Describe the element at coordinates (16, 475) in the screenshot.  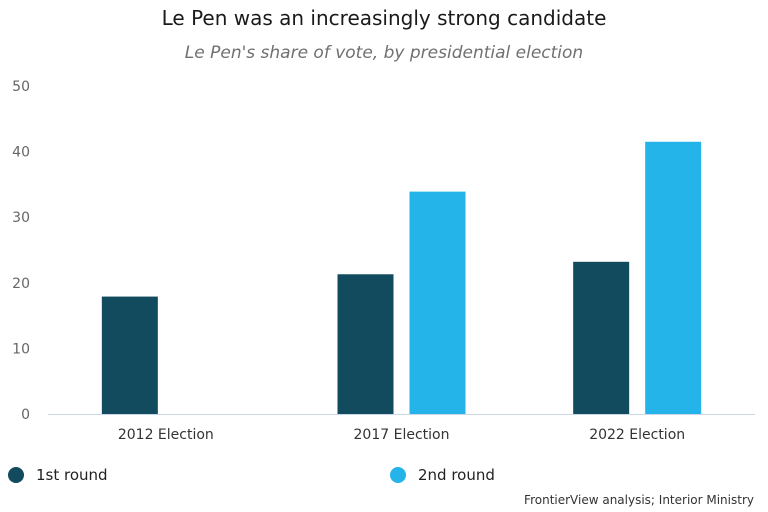
I see `legend-swatch-1st-round` at that location.